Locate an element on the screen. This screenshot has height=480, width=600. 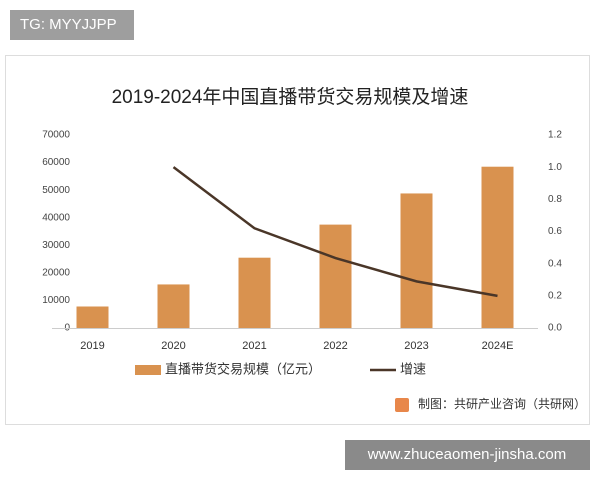
legend-label: 直播带货交易规模（亿元） is located at coordinates (243, 368).